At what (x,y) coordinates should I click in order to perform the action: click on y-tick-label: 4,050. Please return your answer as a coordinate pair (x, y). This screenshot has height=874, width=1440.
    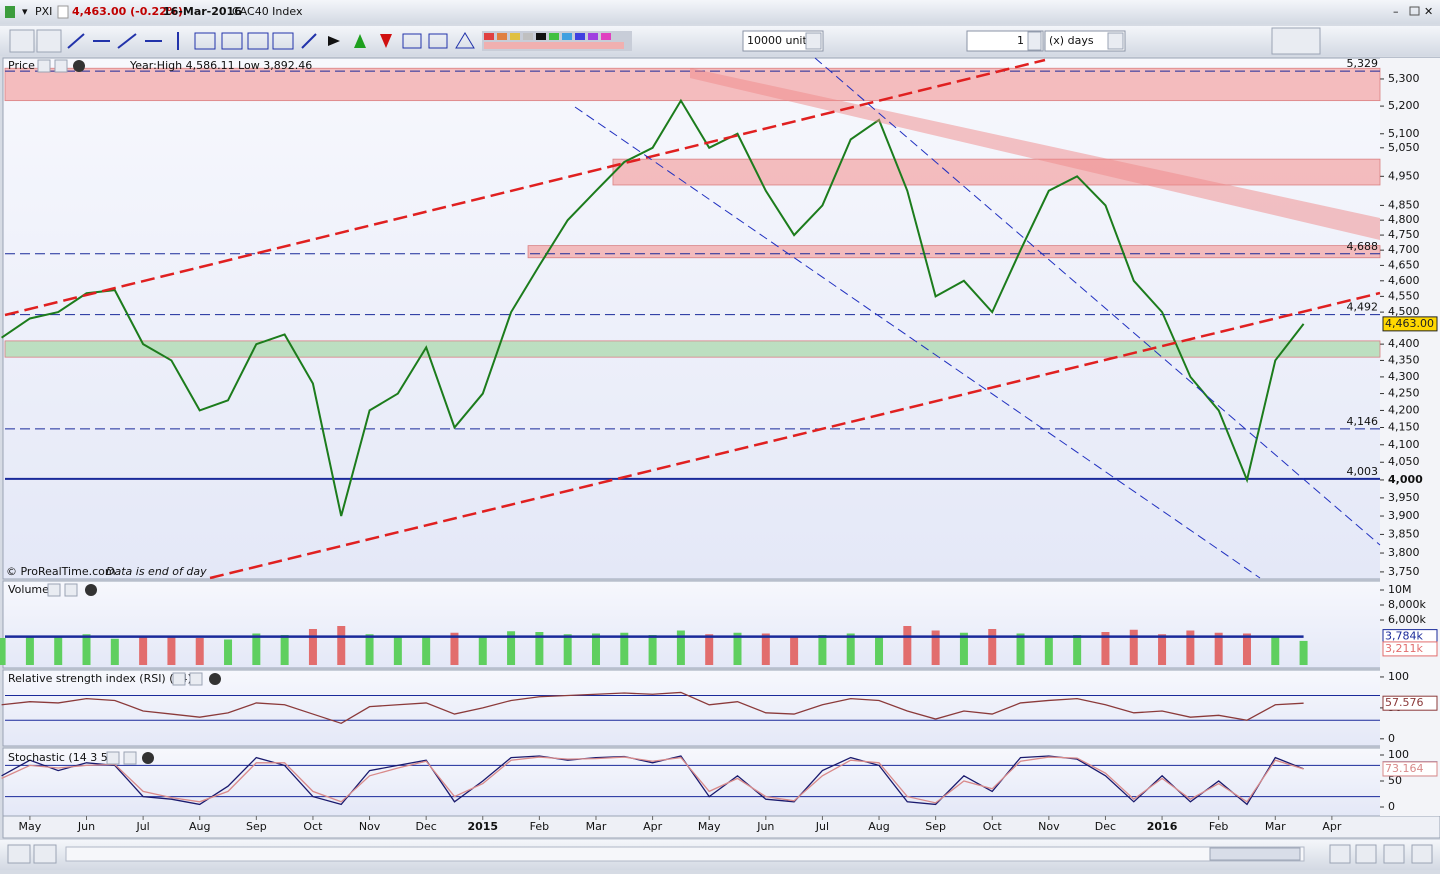
    Looking at the image, I should click on (1404, 461).